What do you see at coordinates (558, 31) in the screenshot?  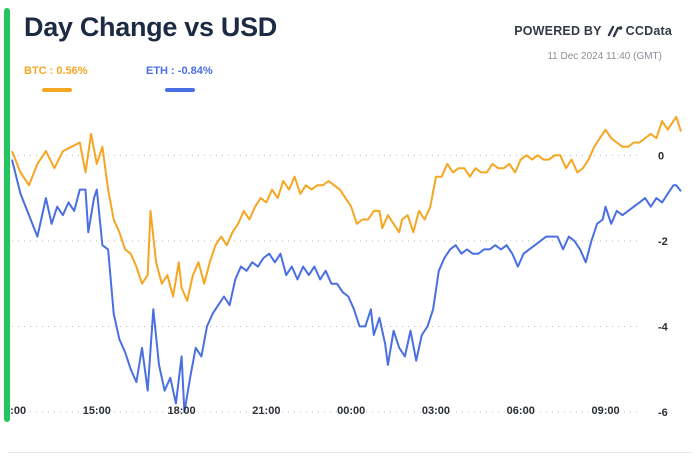 I see `powered-by-label: POWERED BY` at bounding box center [558, 31].